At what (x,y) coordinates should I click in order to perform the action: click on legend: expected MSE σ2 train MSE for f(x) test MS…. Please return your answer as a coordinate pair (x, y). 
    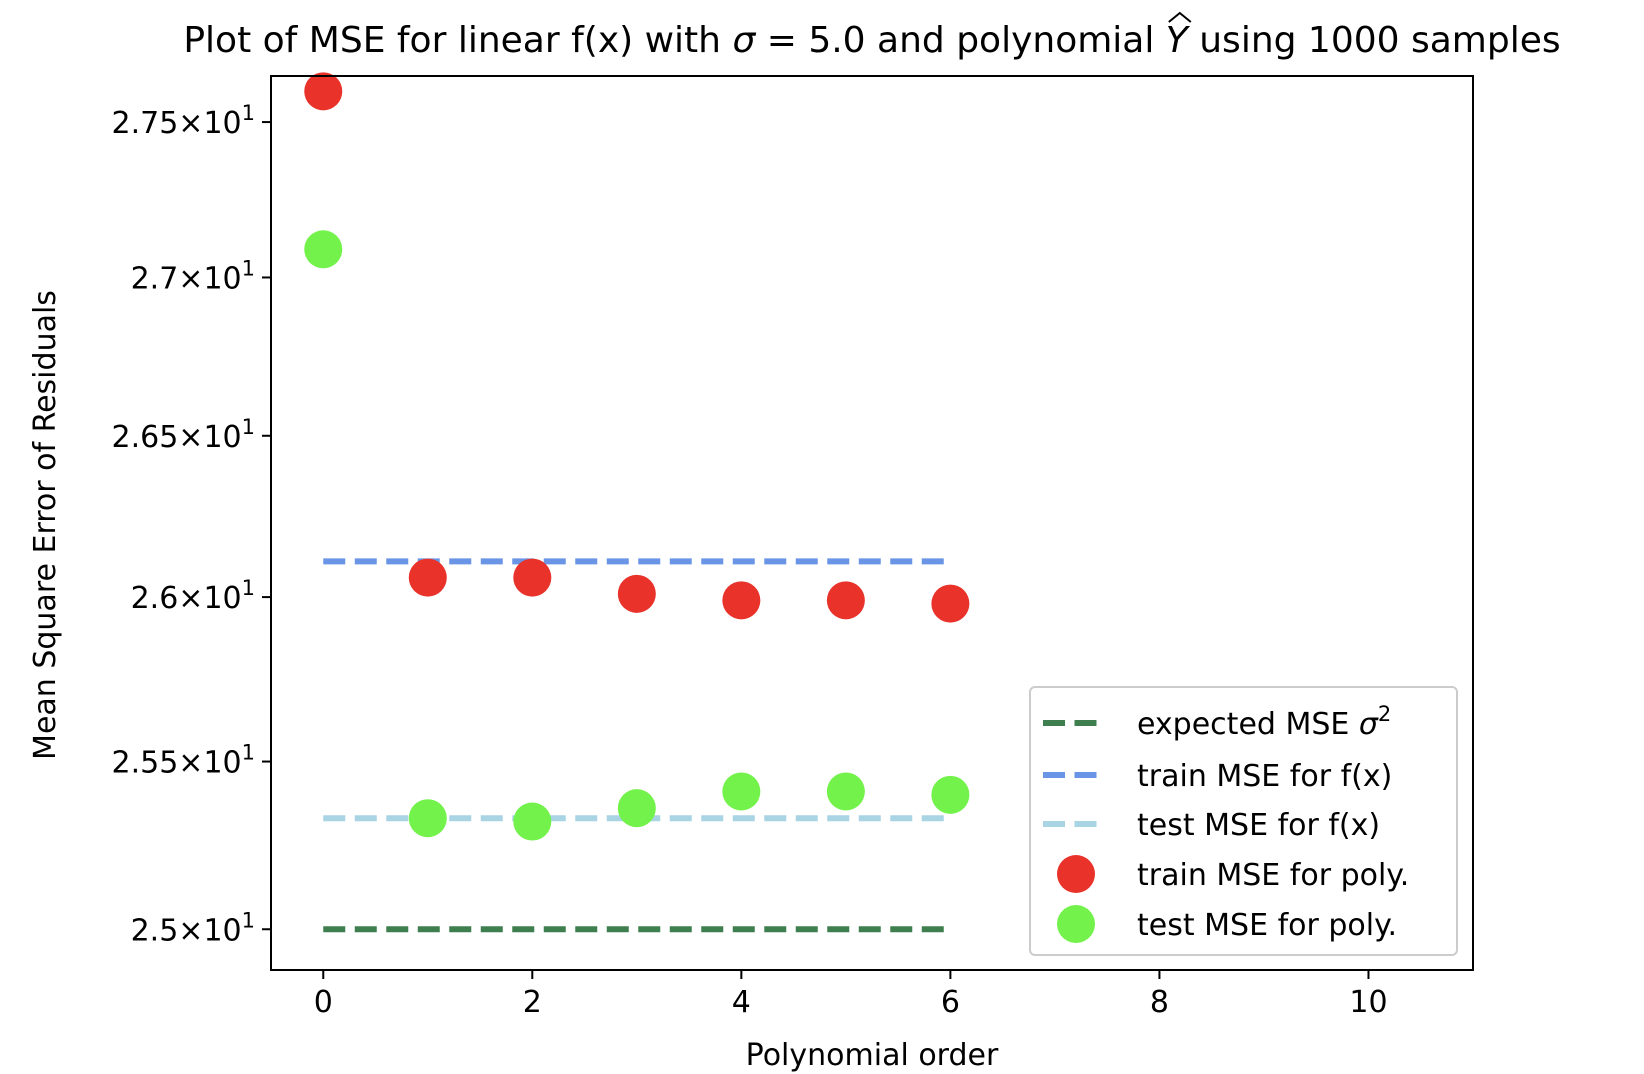
    Looking at the image, I should click on (1243, 821).